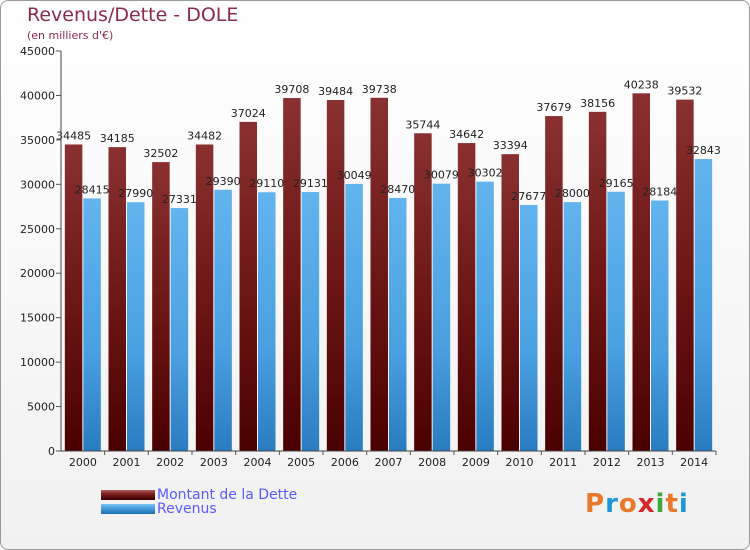  Describe the element at coordinates (170, 462) in the screenshot. I see `x-tick-label: 2002` at that location.